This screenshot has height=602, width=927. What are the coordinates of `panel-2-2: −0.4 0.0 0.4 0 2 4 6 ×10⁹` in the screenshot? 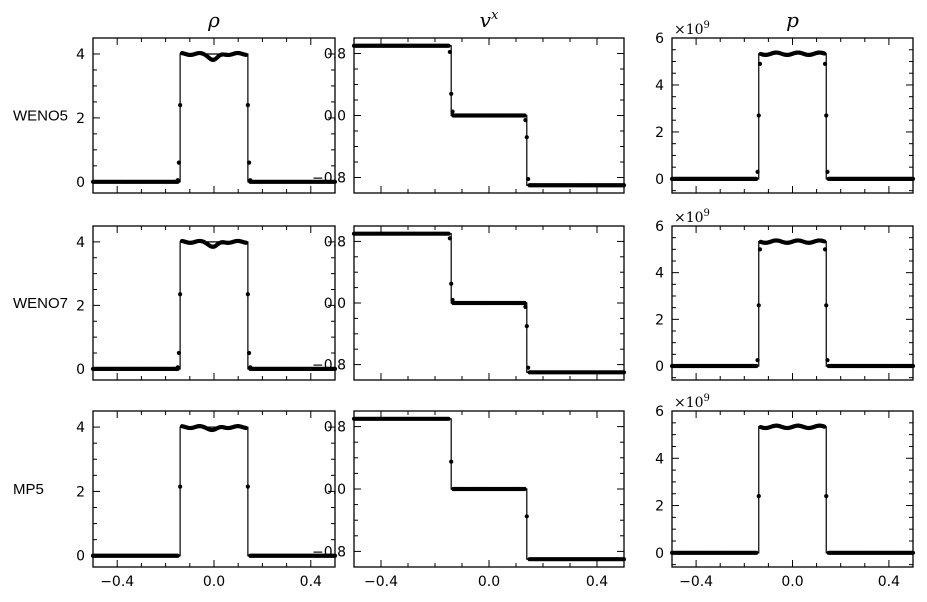 It's located at (785, 491).